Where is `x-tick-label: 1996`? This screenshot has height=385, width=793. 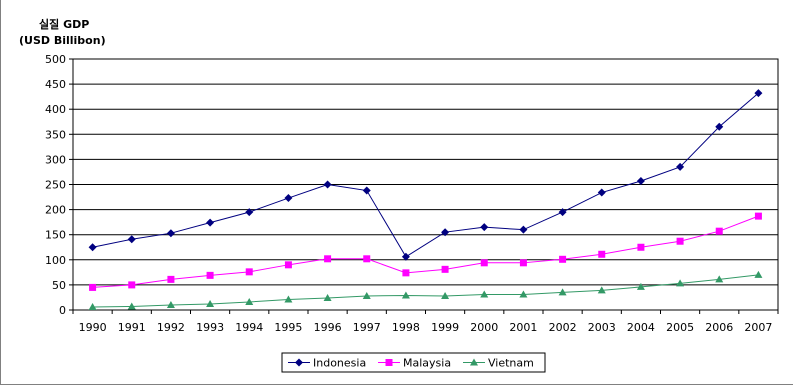
x-tick-label: 1996 is located at coordinates (328, 327).